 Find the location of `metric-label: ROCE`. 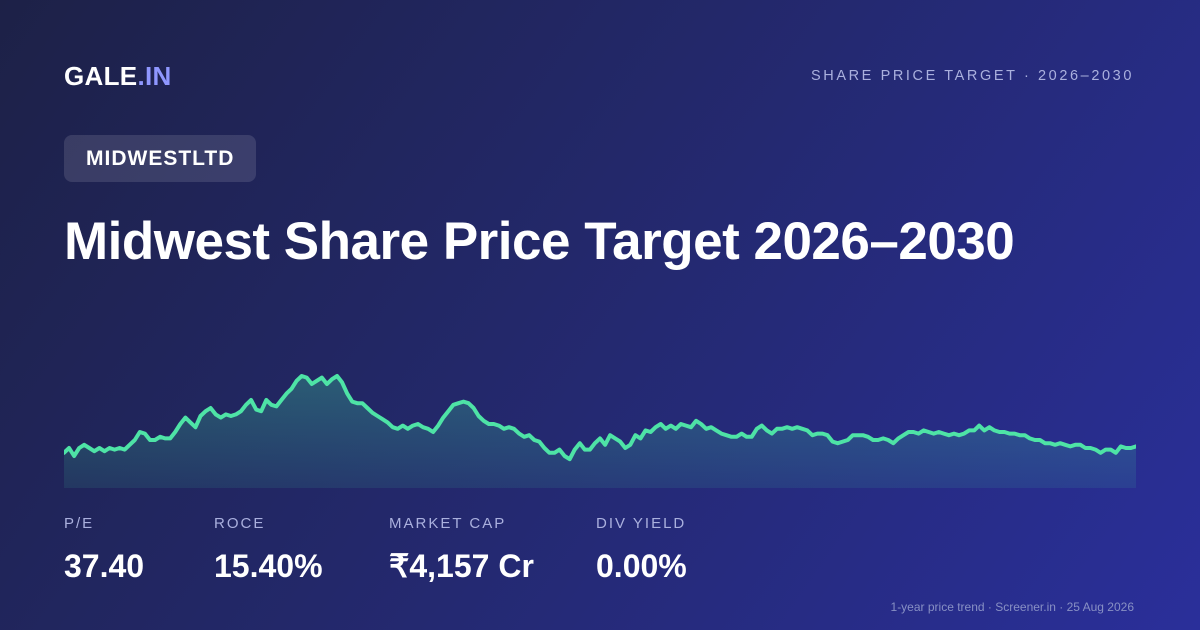

metric-label: ROCE is located at coordinates (240, 523).